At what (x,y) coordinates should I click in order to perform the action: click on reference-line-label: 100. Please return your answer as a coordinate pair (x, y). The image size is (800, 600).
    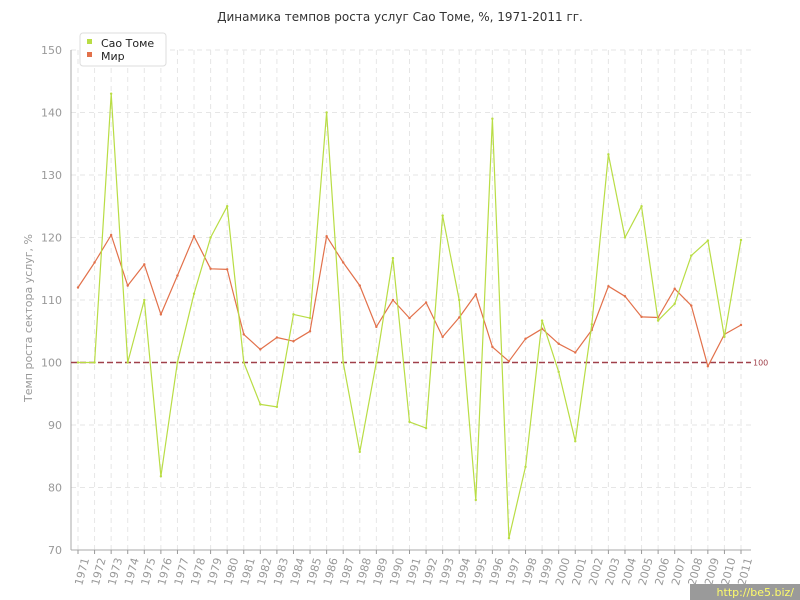
    Looking at the image, I should click on (760, 363).